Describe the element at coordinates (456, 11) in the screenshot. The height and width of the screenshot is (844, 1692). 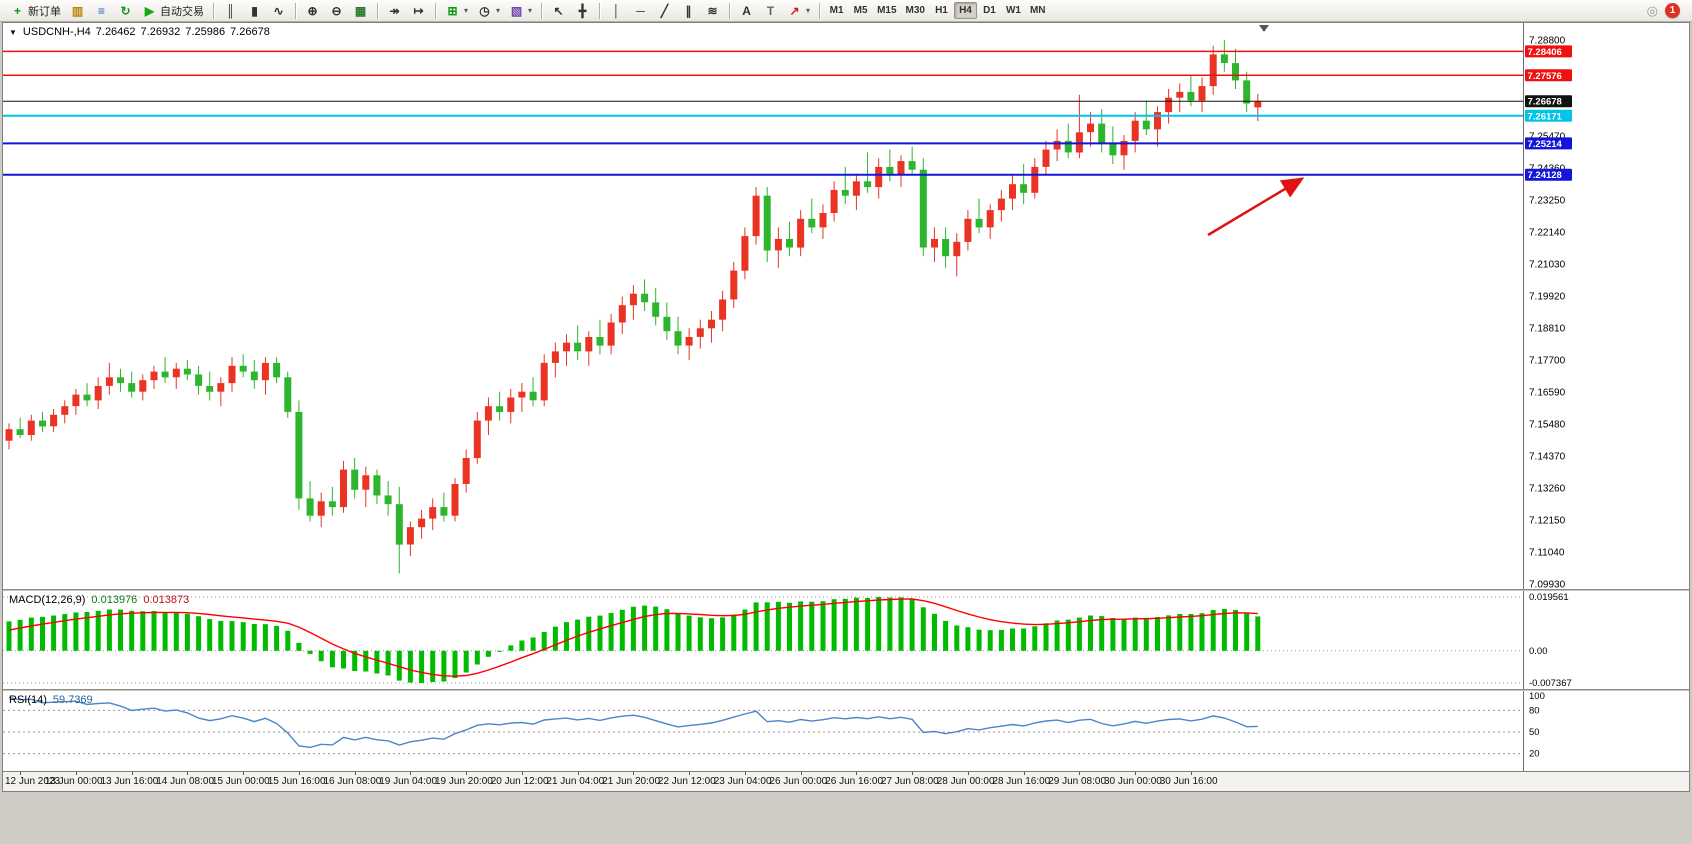
I see `indicators-button: ⊞ ▾` at that location.